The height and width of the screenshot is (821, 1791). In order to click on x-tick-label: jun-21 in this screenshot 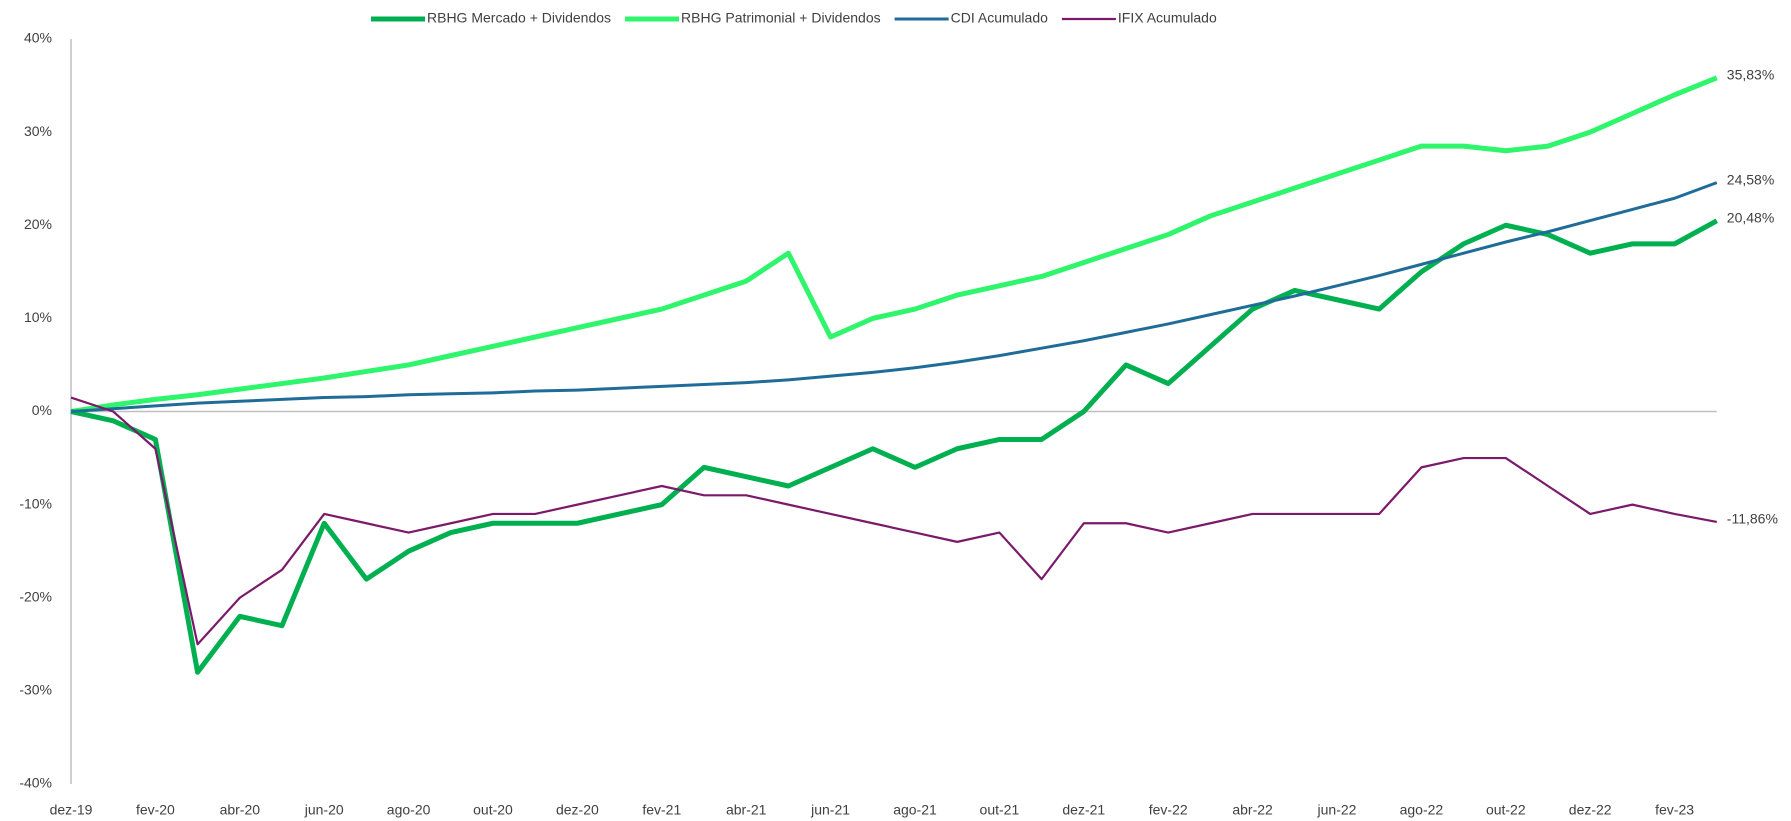, I will do `click(830, 810)`.